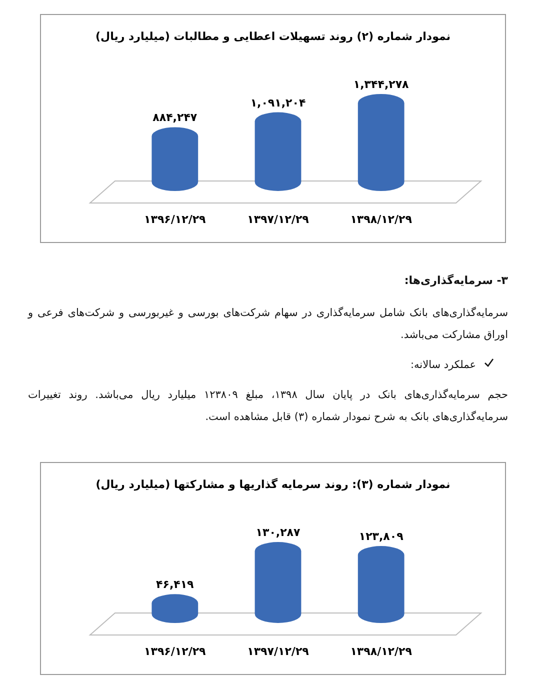 The height and width of the screenshot is (699, 535). I want to click on text: حجم سرمایه‌گذاری‌های بانک در پایان سال ۱۳۹۸، مبلغ ۱۲۳۸۰۹ میلیارد ریال می‌باشد. روند تغییرات سرمایه‌گذاری‌های بانک به شرح نمودار شماره (۳) قابل مشاهده است., so click(268, 406).